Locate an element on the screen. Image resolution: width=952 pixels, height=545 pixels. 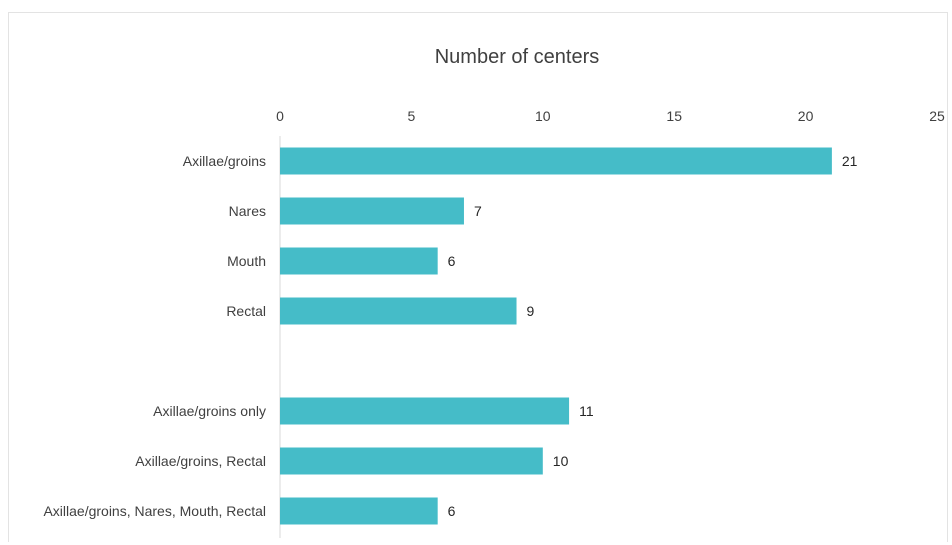
x-tick-label: 25 is located at coordinates (937, 116).